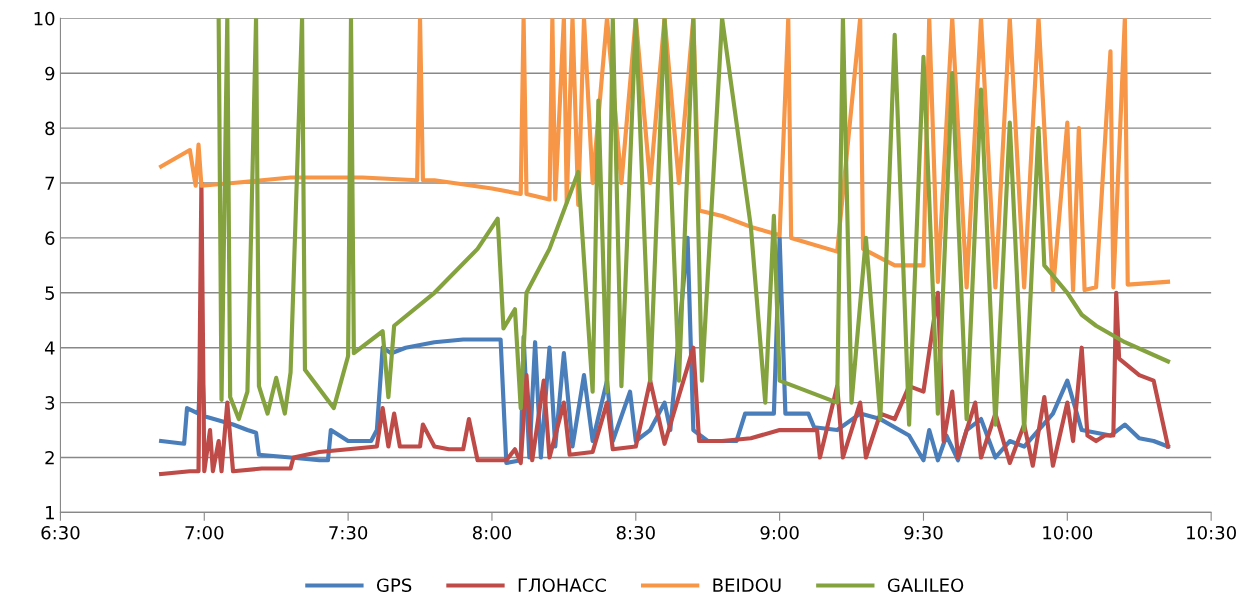 Image resolution: width=1259 pixels, height=610 pixels. What do you see at coordinates (492, 532) in the screenshot?
I see `x-tick-label: 8:00` at bounding box center [492, 532].